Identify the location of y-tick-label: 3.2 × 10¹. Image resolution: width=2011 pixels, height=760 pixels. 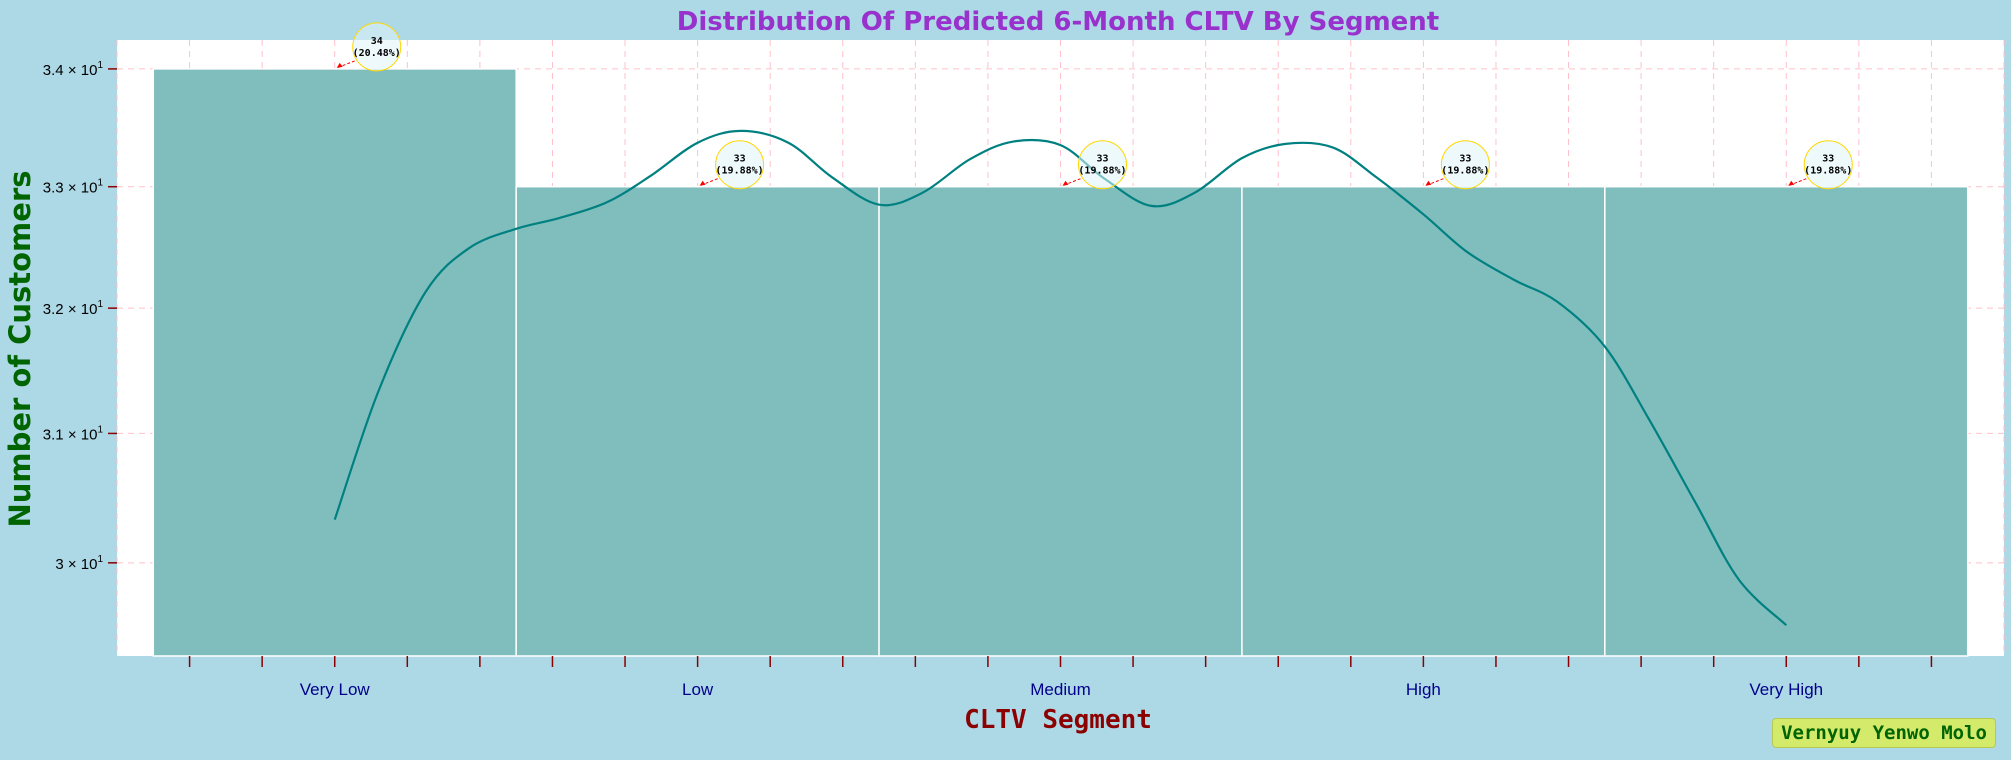
(73, 308).